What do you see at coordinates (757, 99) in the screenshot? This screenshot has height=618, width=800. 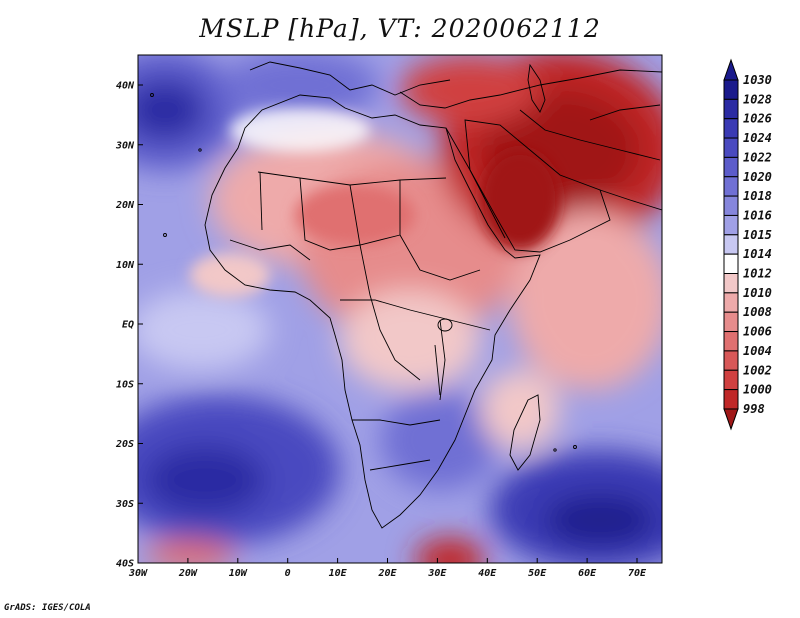 I see `colorbar-label: 1028` at bounding box center [757, 99].